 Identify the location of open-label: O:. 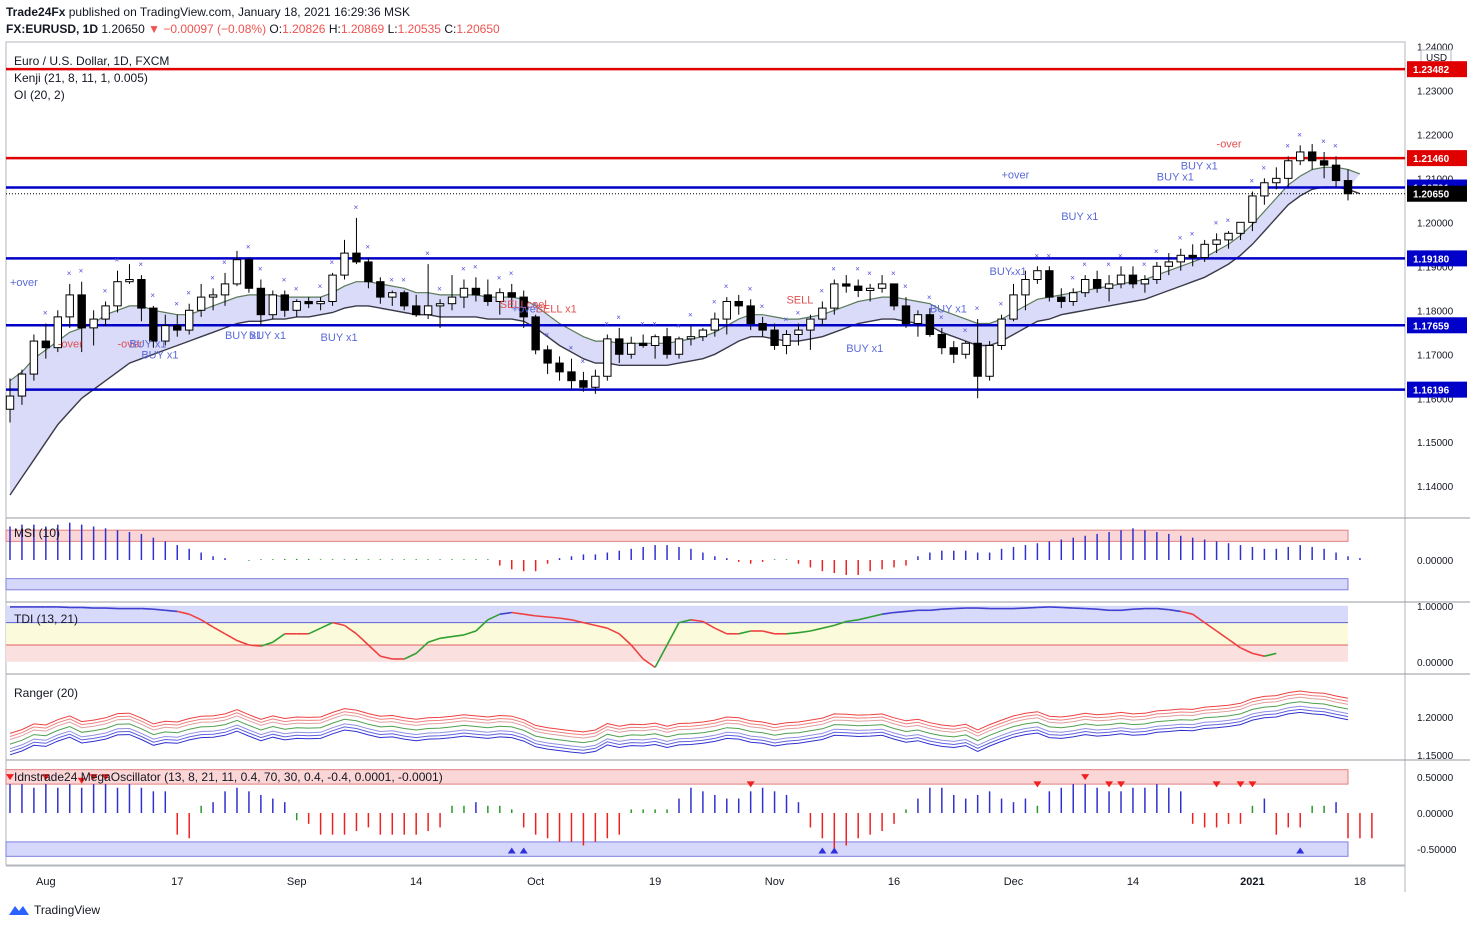
(276, 29).